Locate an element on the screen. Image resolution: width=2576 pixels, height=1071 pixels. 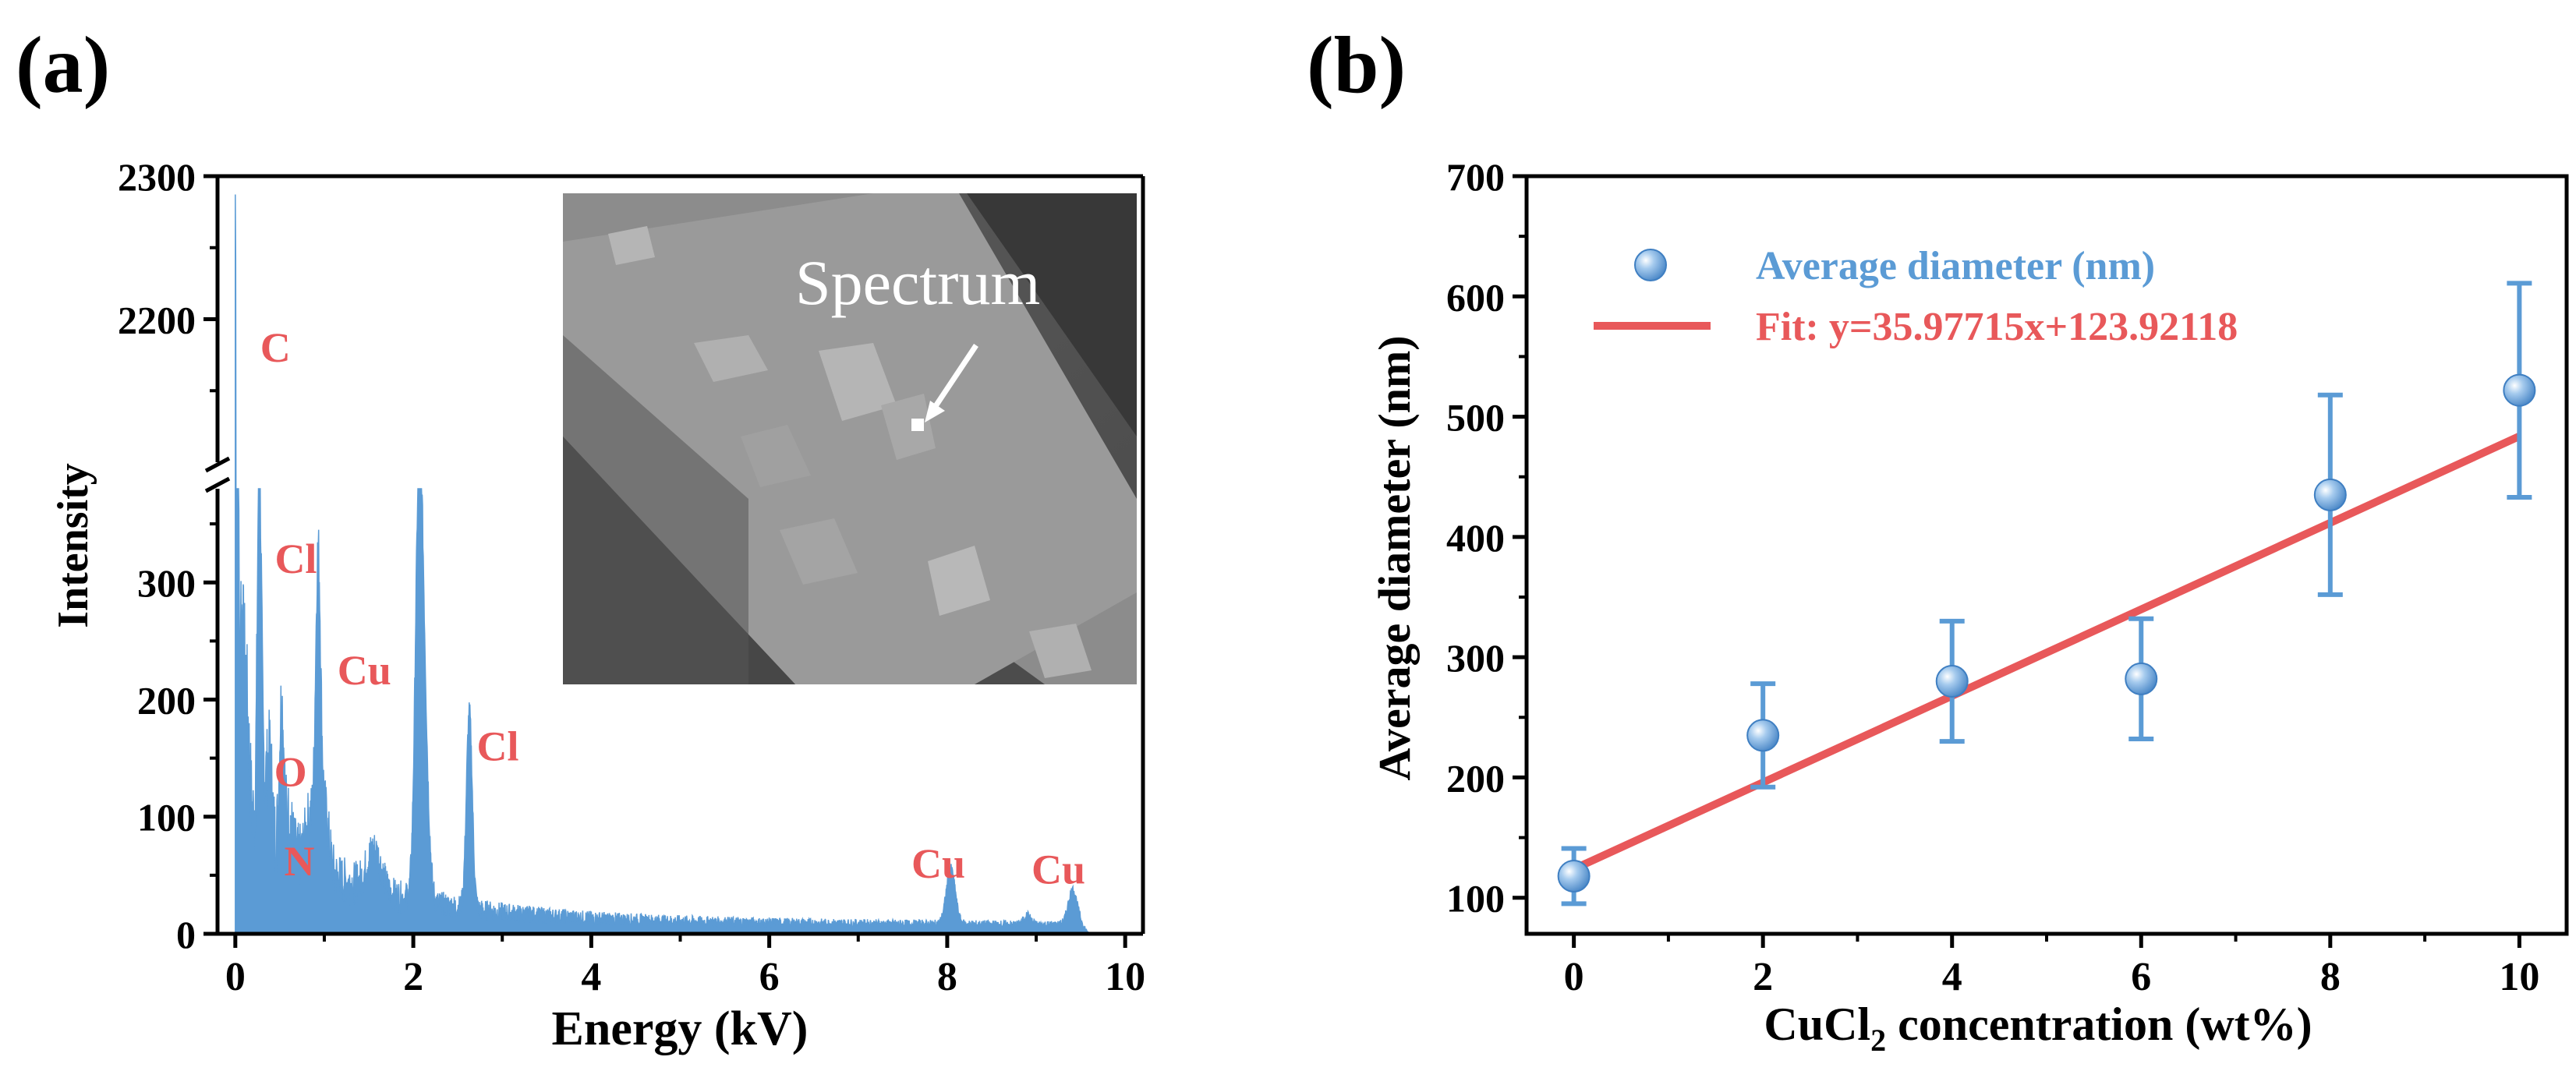
legend-label-fit: Fit: y=35.97715x+123.92118 is located at coordinates (1997, 327).